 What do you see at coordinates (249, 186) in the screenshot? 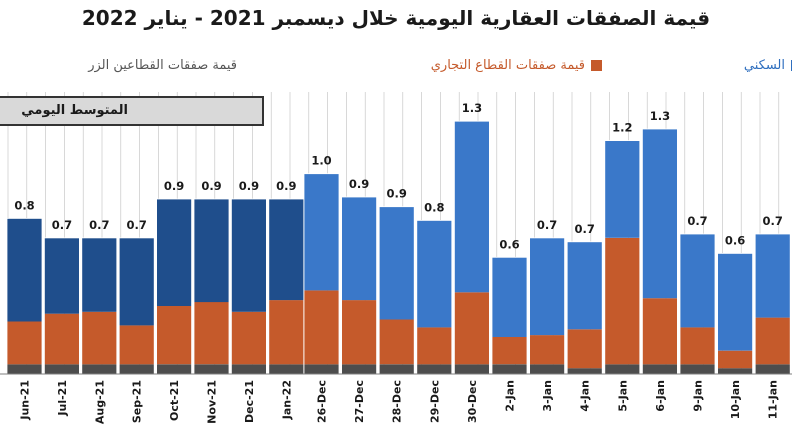
I see `value-label-monthly-Dec-21: 0.9` at bounding box center [249, 186].